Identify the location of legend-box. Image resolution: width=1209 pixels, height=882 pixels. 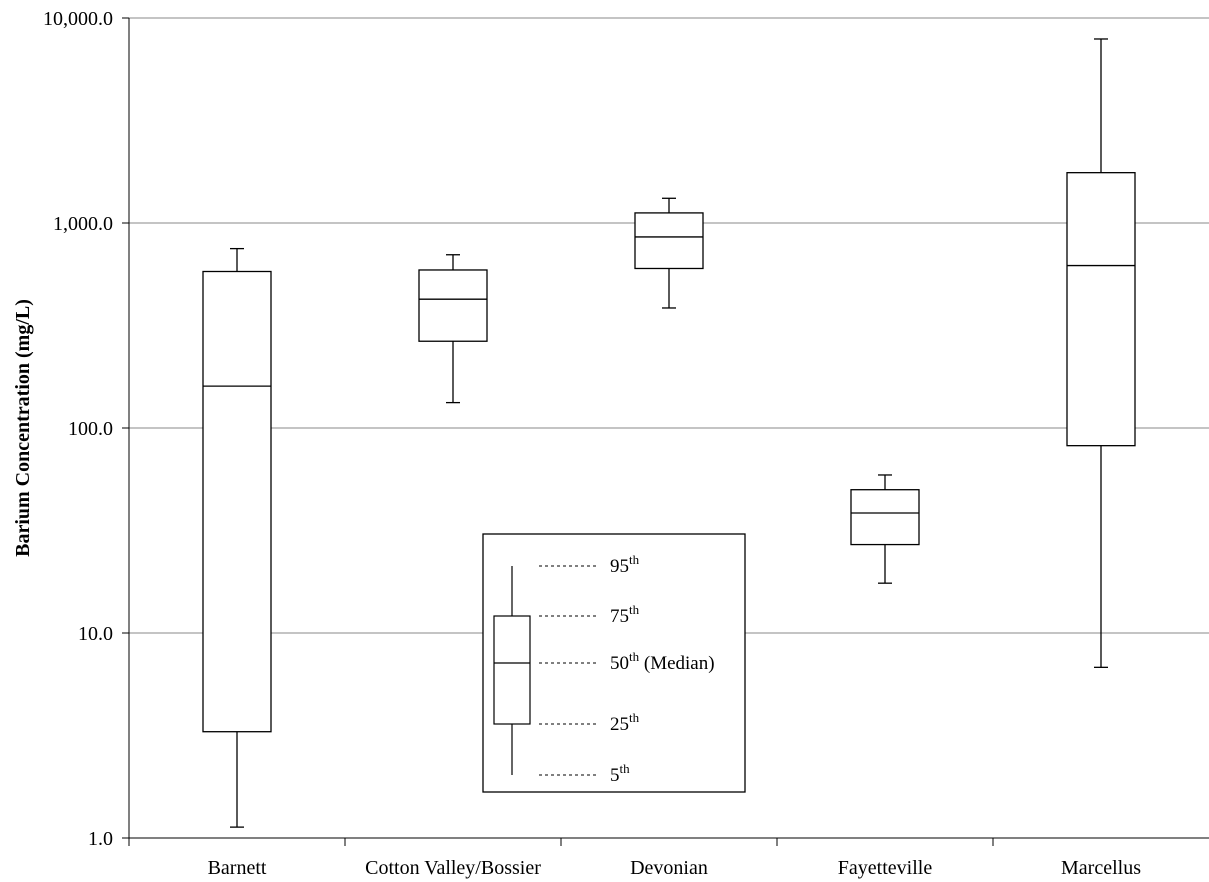
(512, 670).